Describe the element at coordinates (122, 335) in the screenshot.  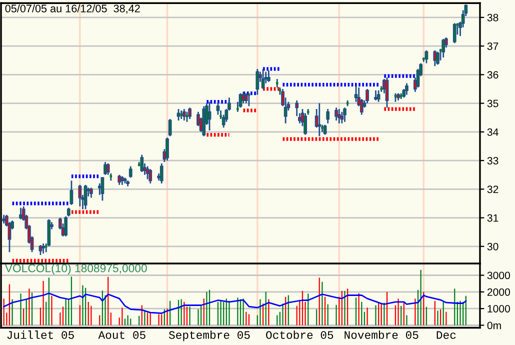
I see `x-tick-label: Aout 05` at that location.